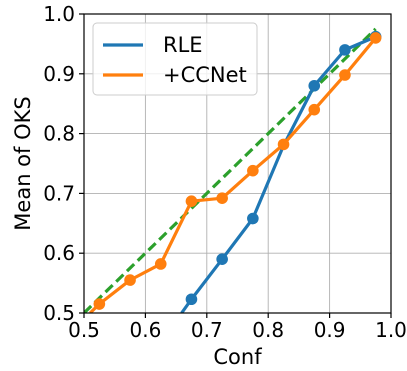 The image size is (407, 371). Describe the element at coordinates (59, 193) in the screenshot. I see `y-tick-label: 0.7` at that location.